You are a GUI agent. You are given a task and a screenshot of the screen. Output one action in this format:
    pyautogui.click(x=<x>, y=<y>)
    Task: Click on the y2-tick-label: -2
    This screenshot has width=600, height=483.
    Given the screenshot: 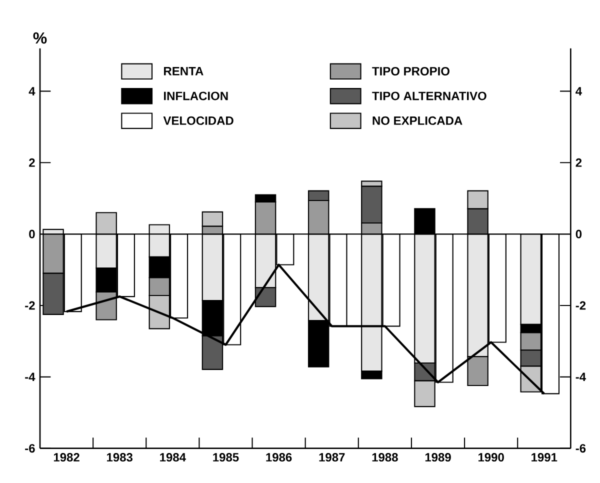 What is the action you would take?
    pyautogui.click(x=581, y=305)
    